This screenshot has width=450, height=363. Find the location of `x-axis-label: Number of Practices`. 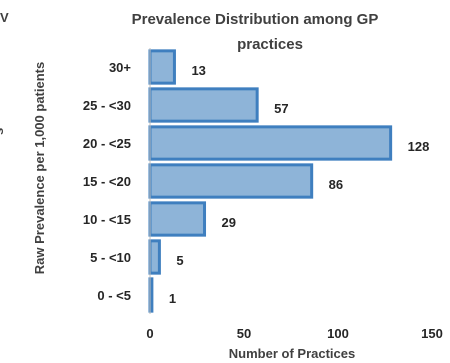

x-axis-label: Number of Practices is located at coordinates (292, 353).